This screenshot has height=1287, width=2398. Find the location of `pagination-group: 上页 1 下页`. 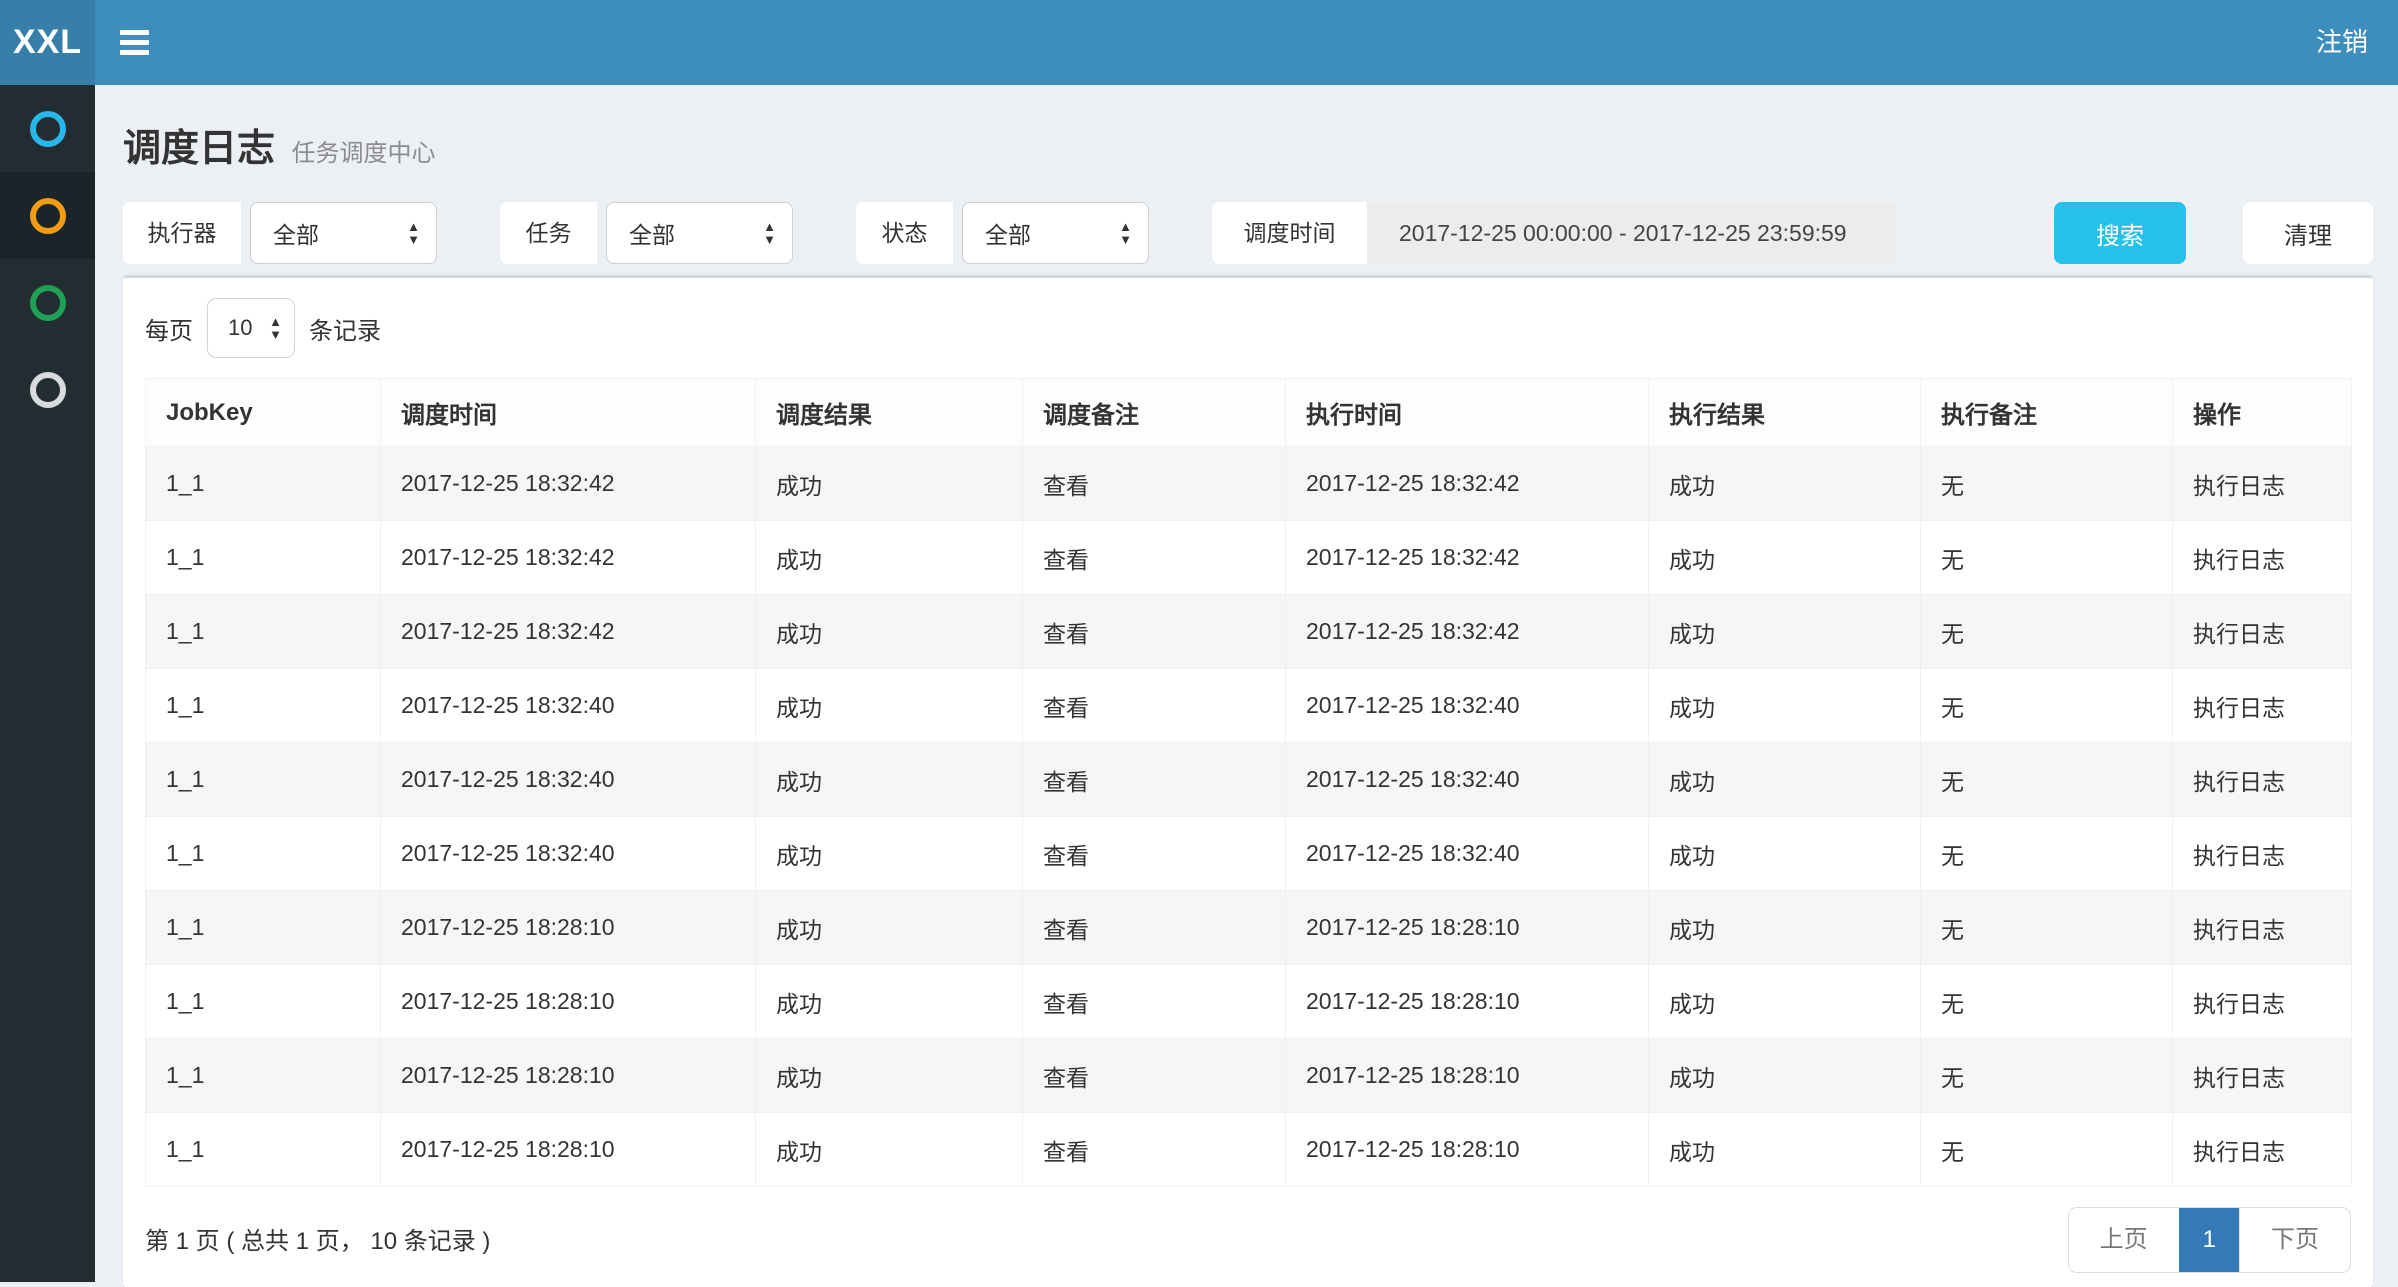

pagination-group: 上页 1 下页 is located at coordinates (2209, 1240).